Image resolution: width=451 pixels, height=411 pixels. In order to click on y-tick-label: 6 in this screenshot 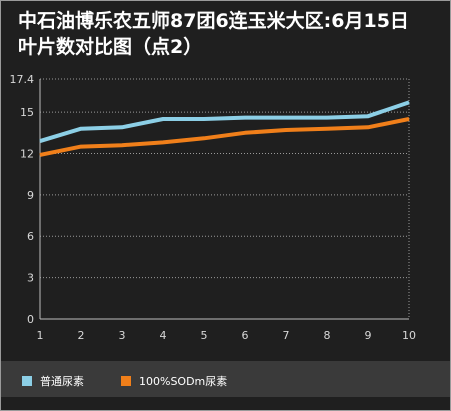, I will do `click(30, 236)`.